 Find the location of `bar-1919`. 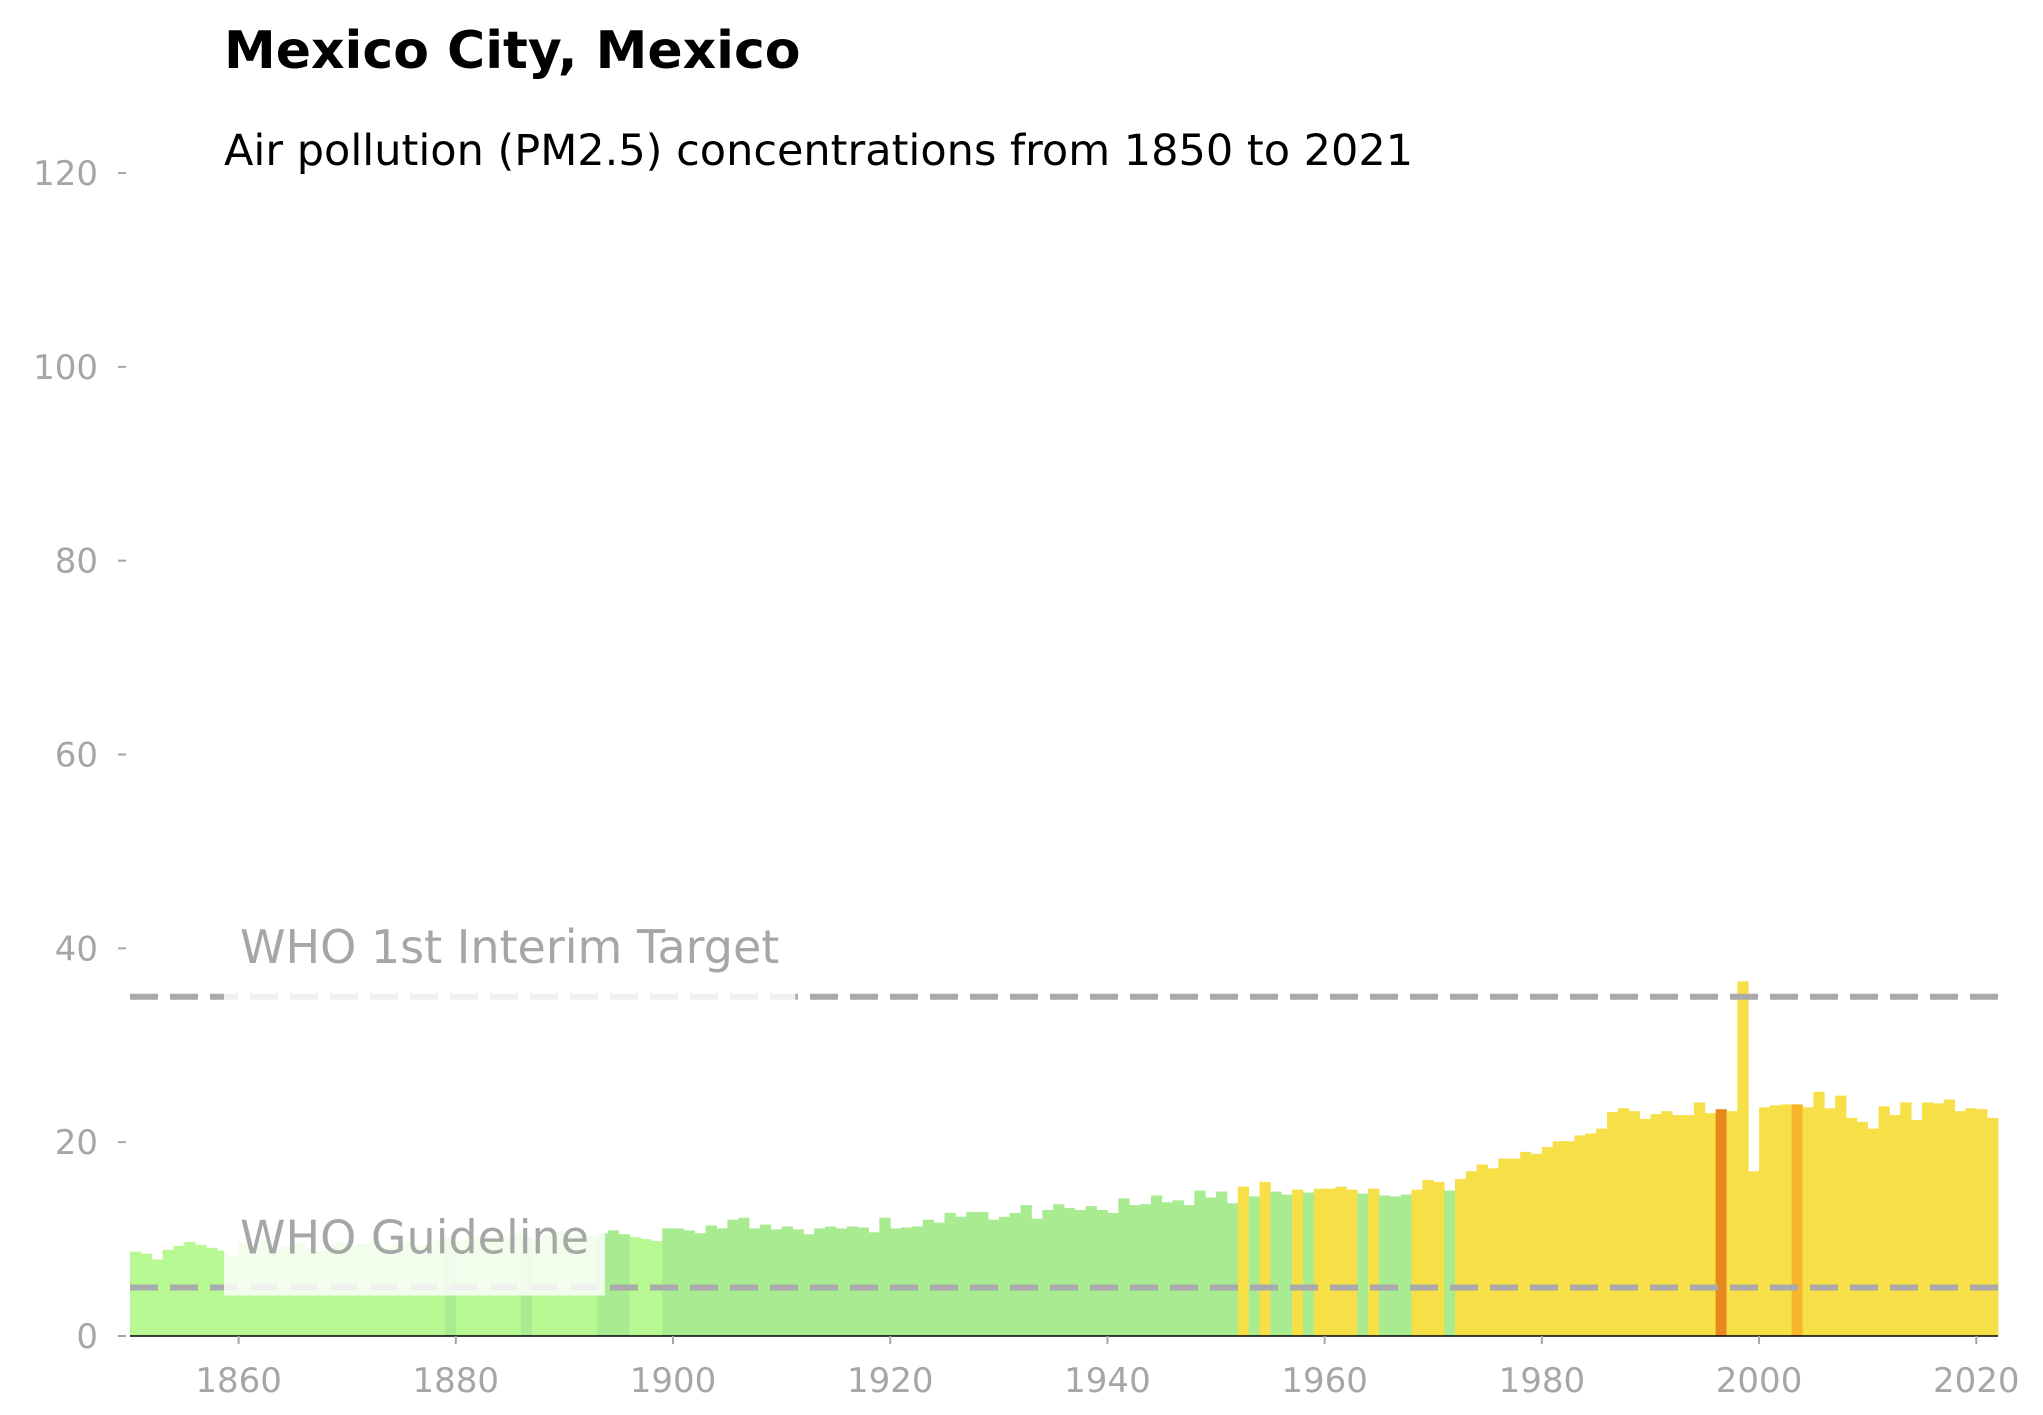

bar-1919 is located at coordinates (885, 1276).